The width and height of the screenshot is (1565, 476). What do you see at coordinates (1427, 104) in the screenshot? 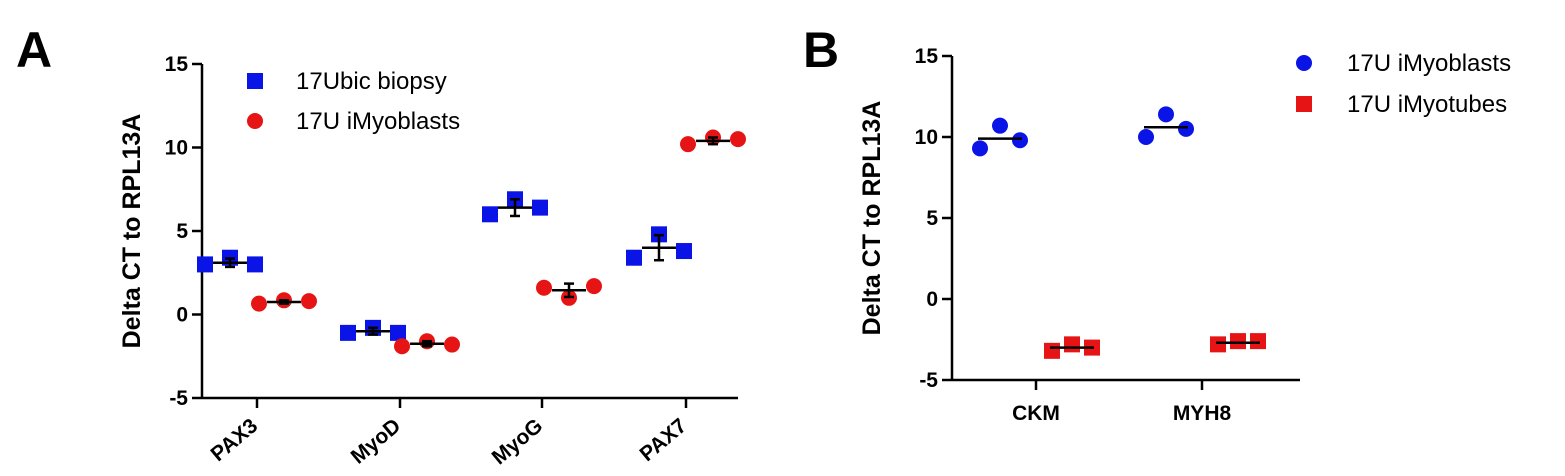
I see `legend-label: 17U iMyotubes` at bounding box center [1427, 104].